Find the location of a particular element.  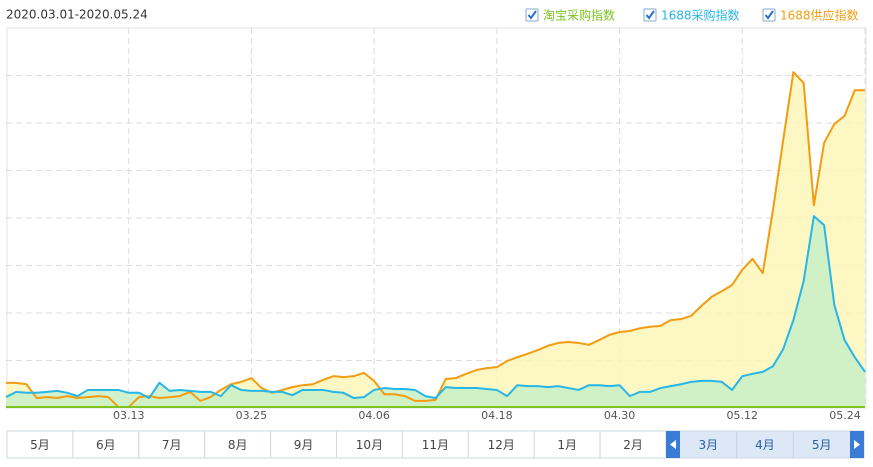

nav-range-month: 3月 is located at coordinates (709, 445).